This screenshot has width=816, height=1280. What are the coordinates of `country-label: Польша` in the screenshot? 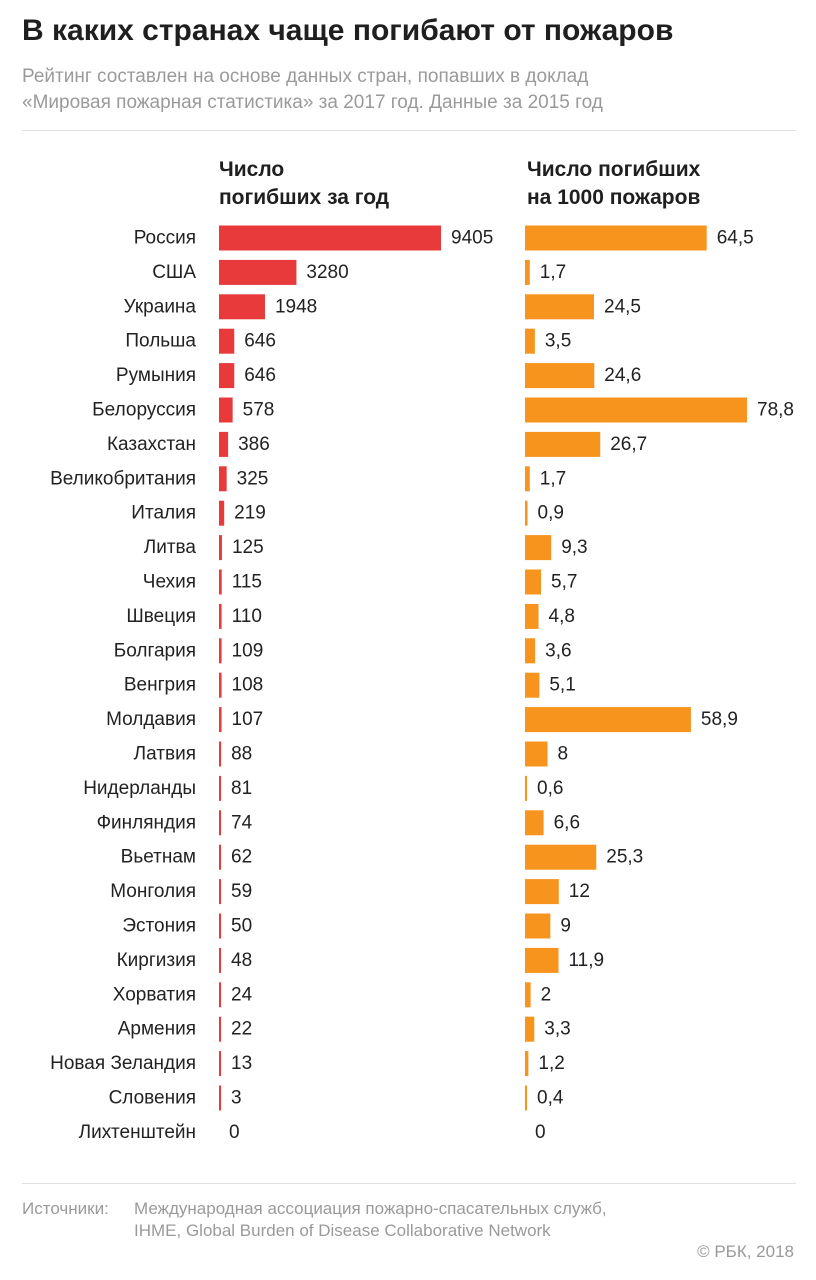 It's located at (160, 341).